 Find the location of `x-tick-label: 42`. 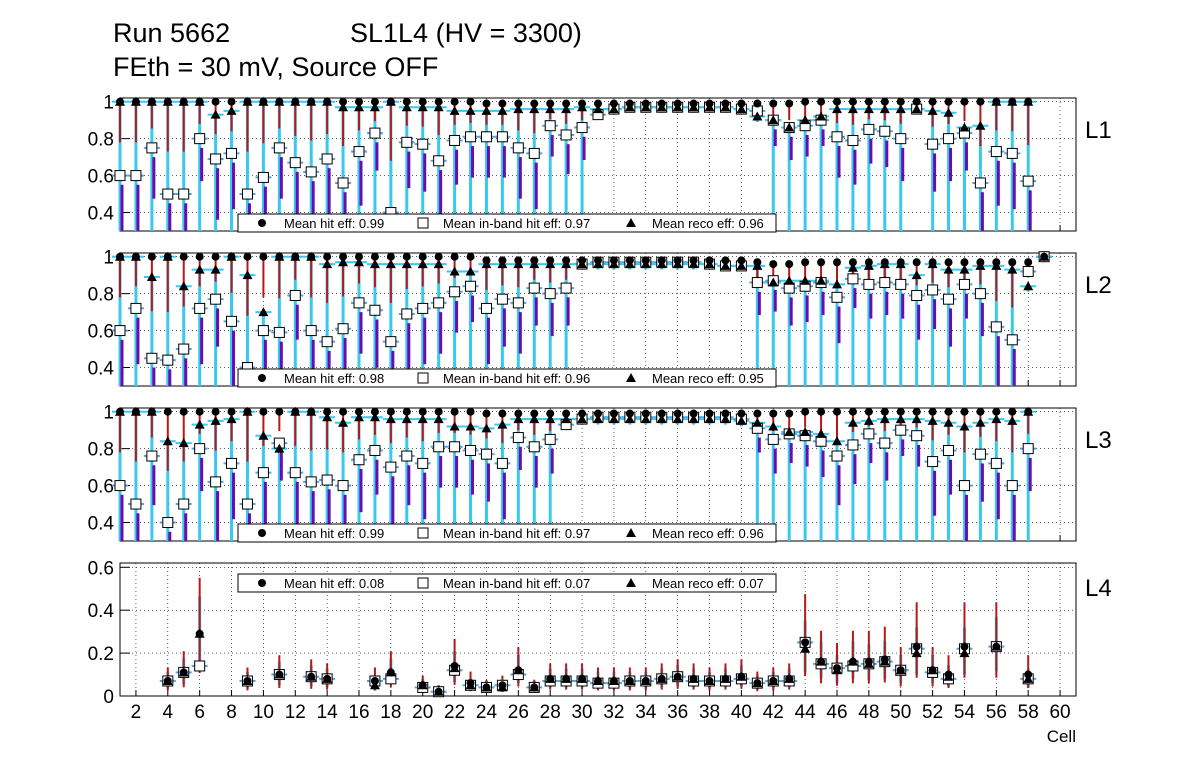

x-tick-label: 42 is located at coordinates (773, 712).